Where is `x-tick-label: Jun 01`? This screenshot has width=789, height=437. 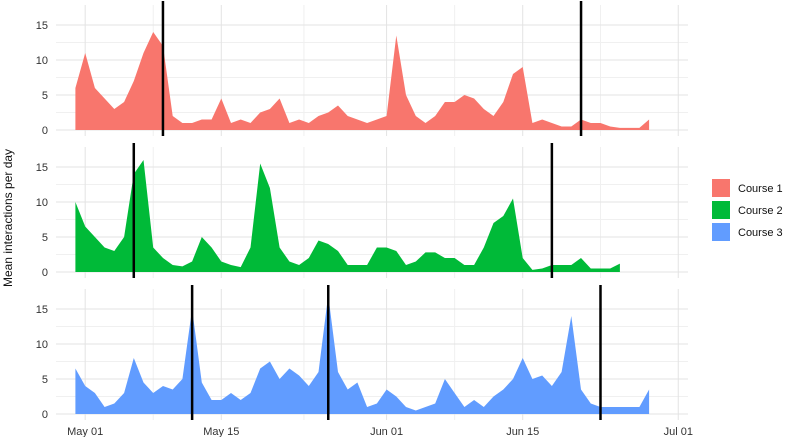
x-tick-label: Jun 01 is located at coordinates (386, 431).